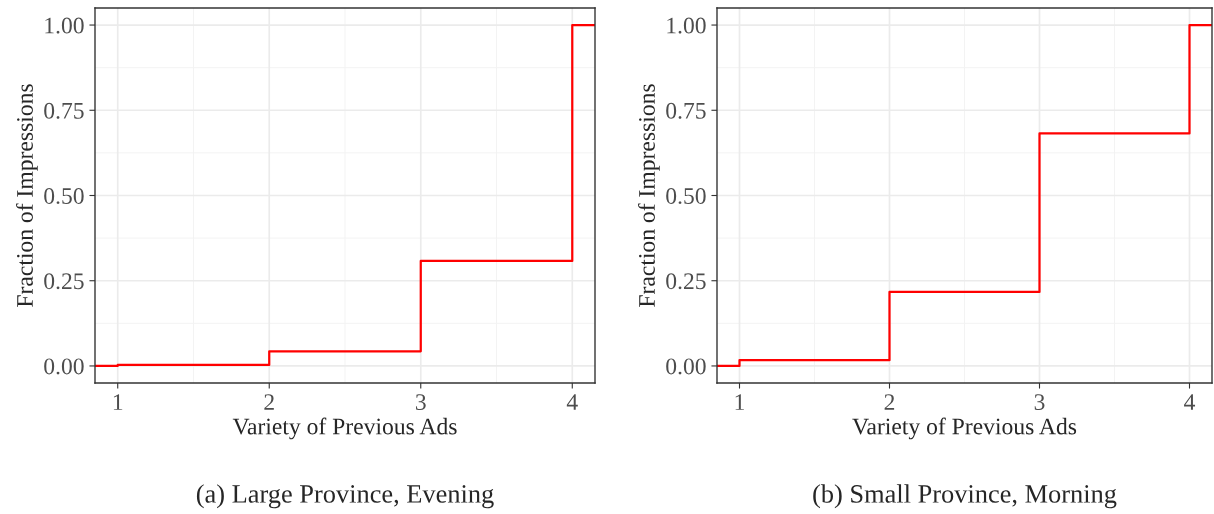 The height and width of the screenshot is (514, 1214). I want to click on text: (a) Large Province, Evening, so click(345, 496).